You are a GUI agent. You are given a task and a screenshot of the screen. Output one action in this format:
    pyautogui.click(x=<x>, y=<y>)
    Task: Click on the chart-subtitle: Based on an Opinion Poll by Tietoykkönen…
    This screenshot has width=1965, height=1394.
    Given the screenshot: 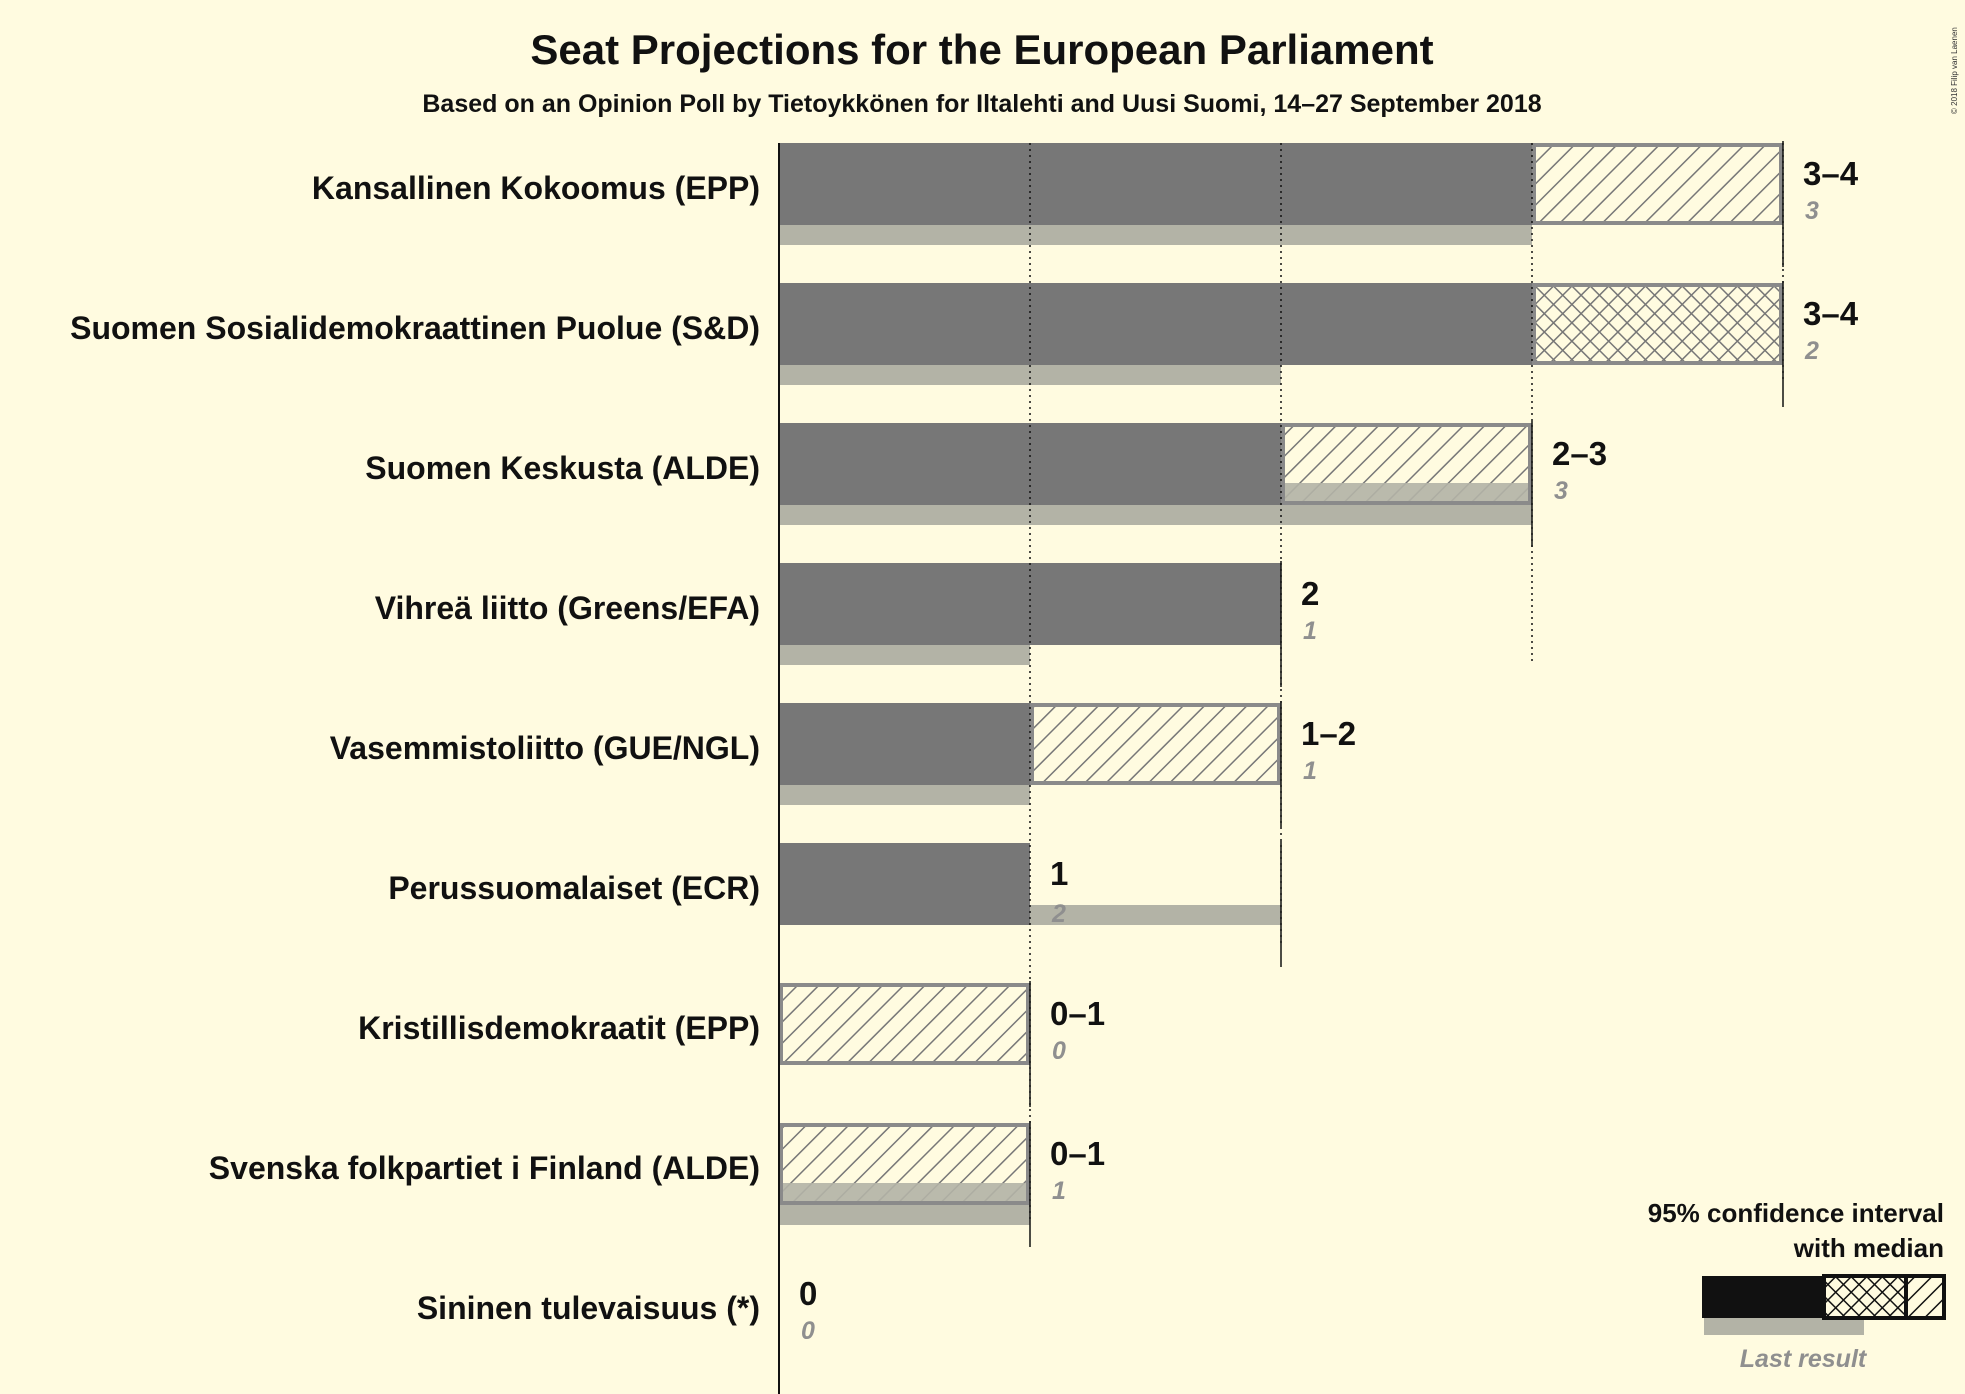 What is the action you would take?
    pyautogui.click(x=981, y=104)
    